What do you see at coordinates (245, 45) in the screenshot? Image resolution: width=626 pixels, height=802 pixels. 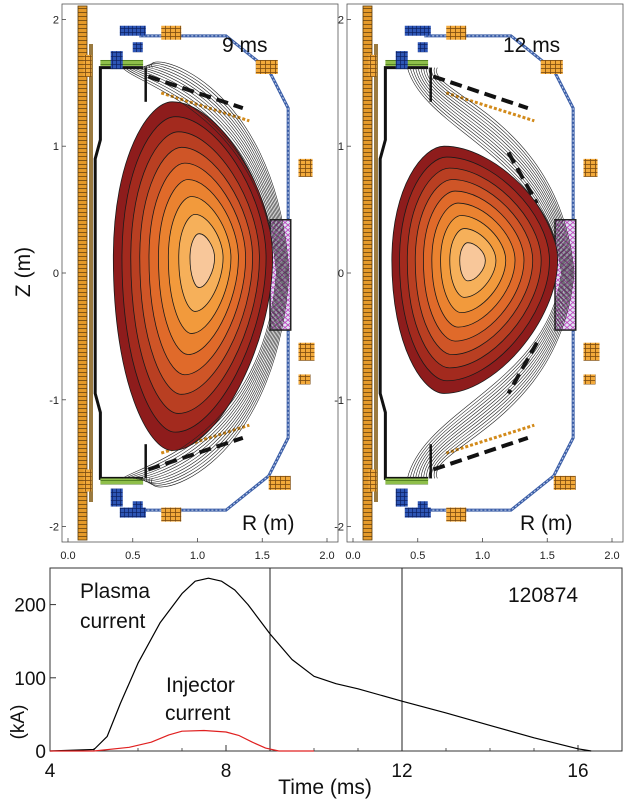 I see `left-time-label: 9 ms` at bounding box center [245, 45].